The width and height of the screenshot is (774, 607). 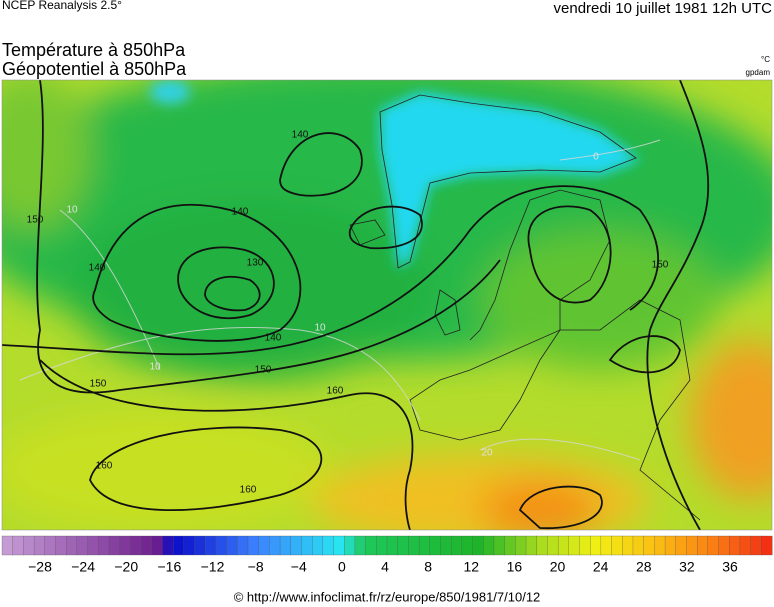 I want to click on colorbar-label: −12, so click(x=213, y=567).